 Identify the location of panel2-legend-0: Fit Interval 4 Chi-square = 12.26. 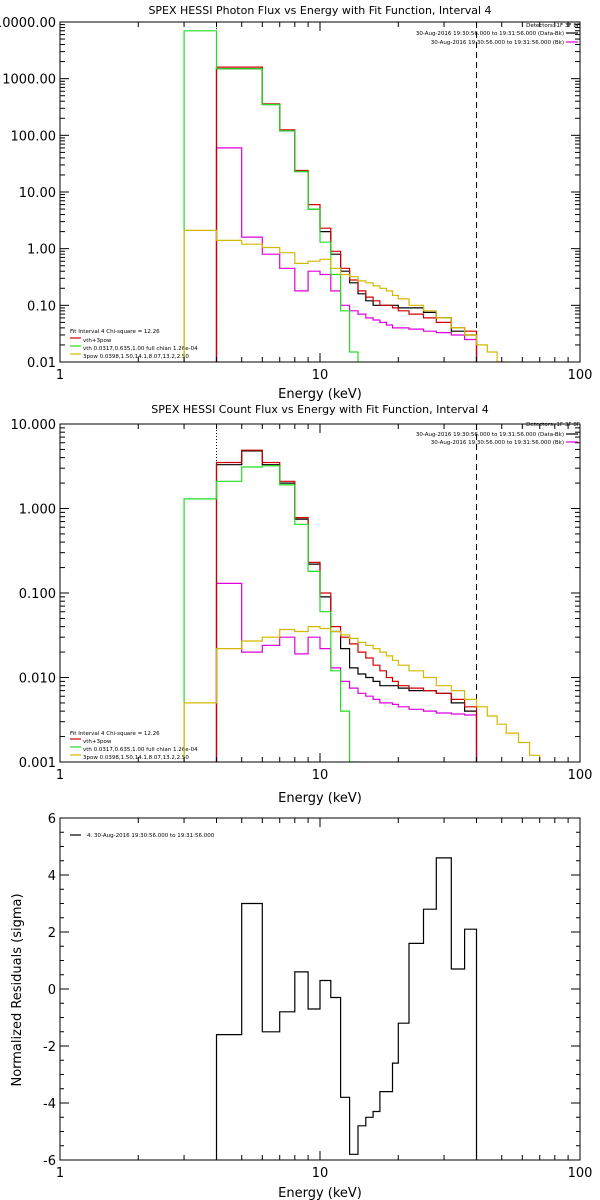
(115, 734).